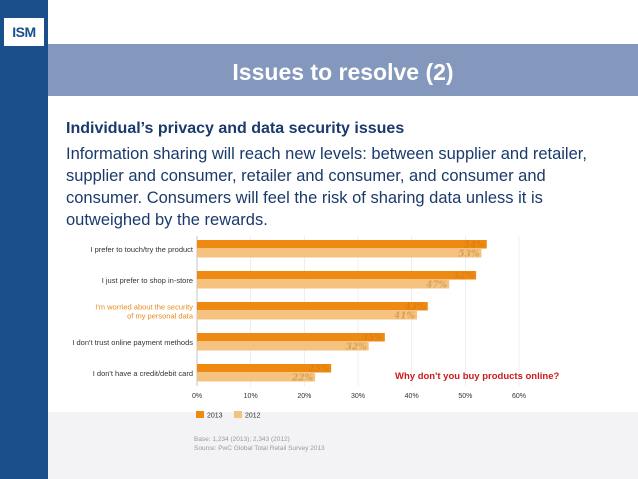  Describe the element at coordinates (304, 396) in the screenshot. I see `x-tick-label: 20%` at that location.